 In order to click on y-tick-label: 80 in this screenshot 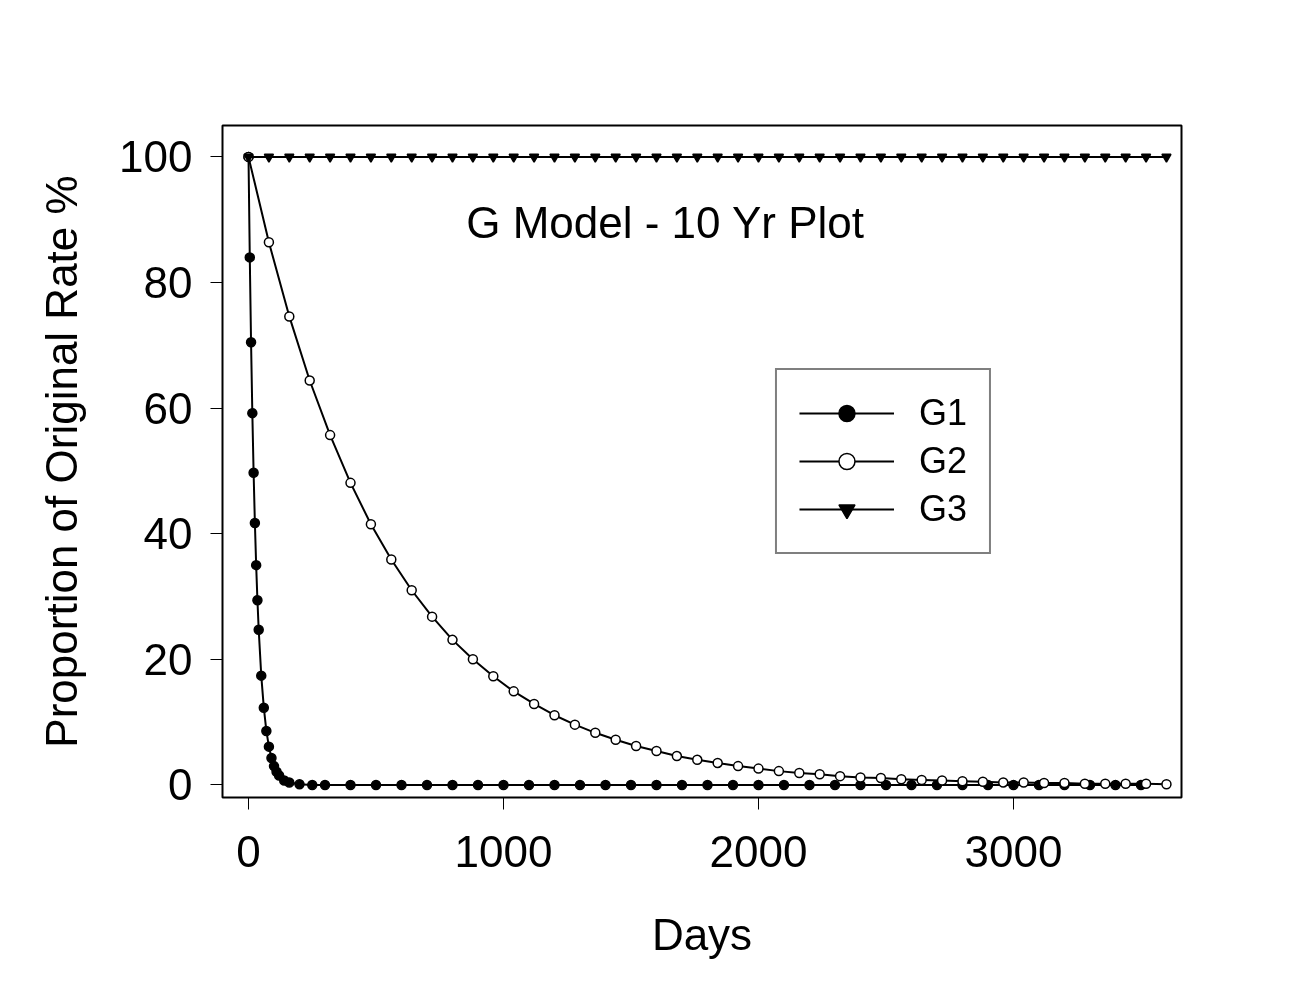, I will do `click(168, 283)`.